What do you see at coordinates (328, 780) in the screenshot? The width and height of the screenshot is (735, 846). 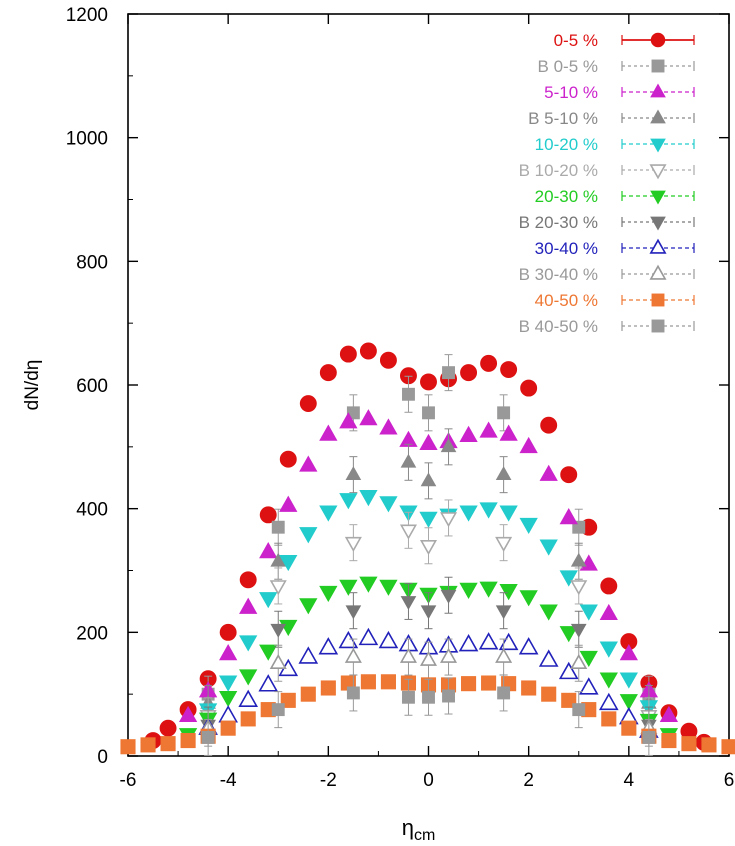 I see `x-tick-label: -2` at bounding box center [328, 780].